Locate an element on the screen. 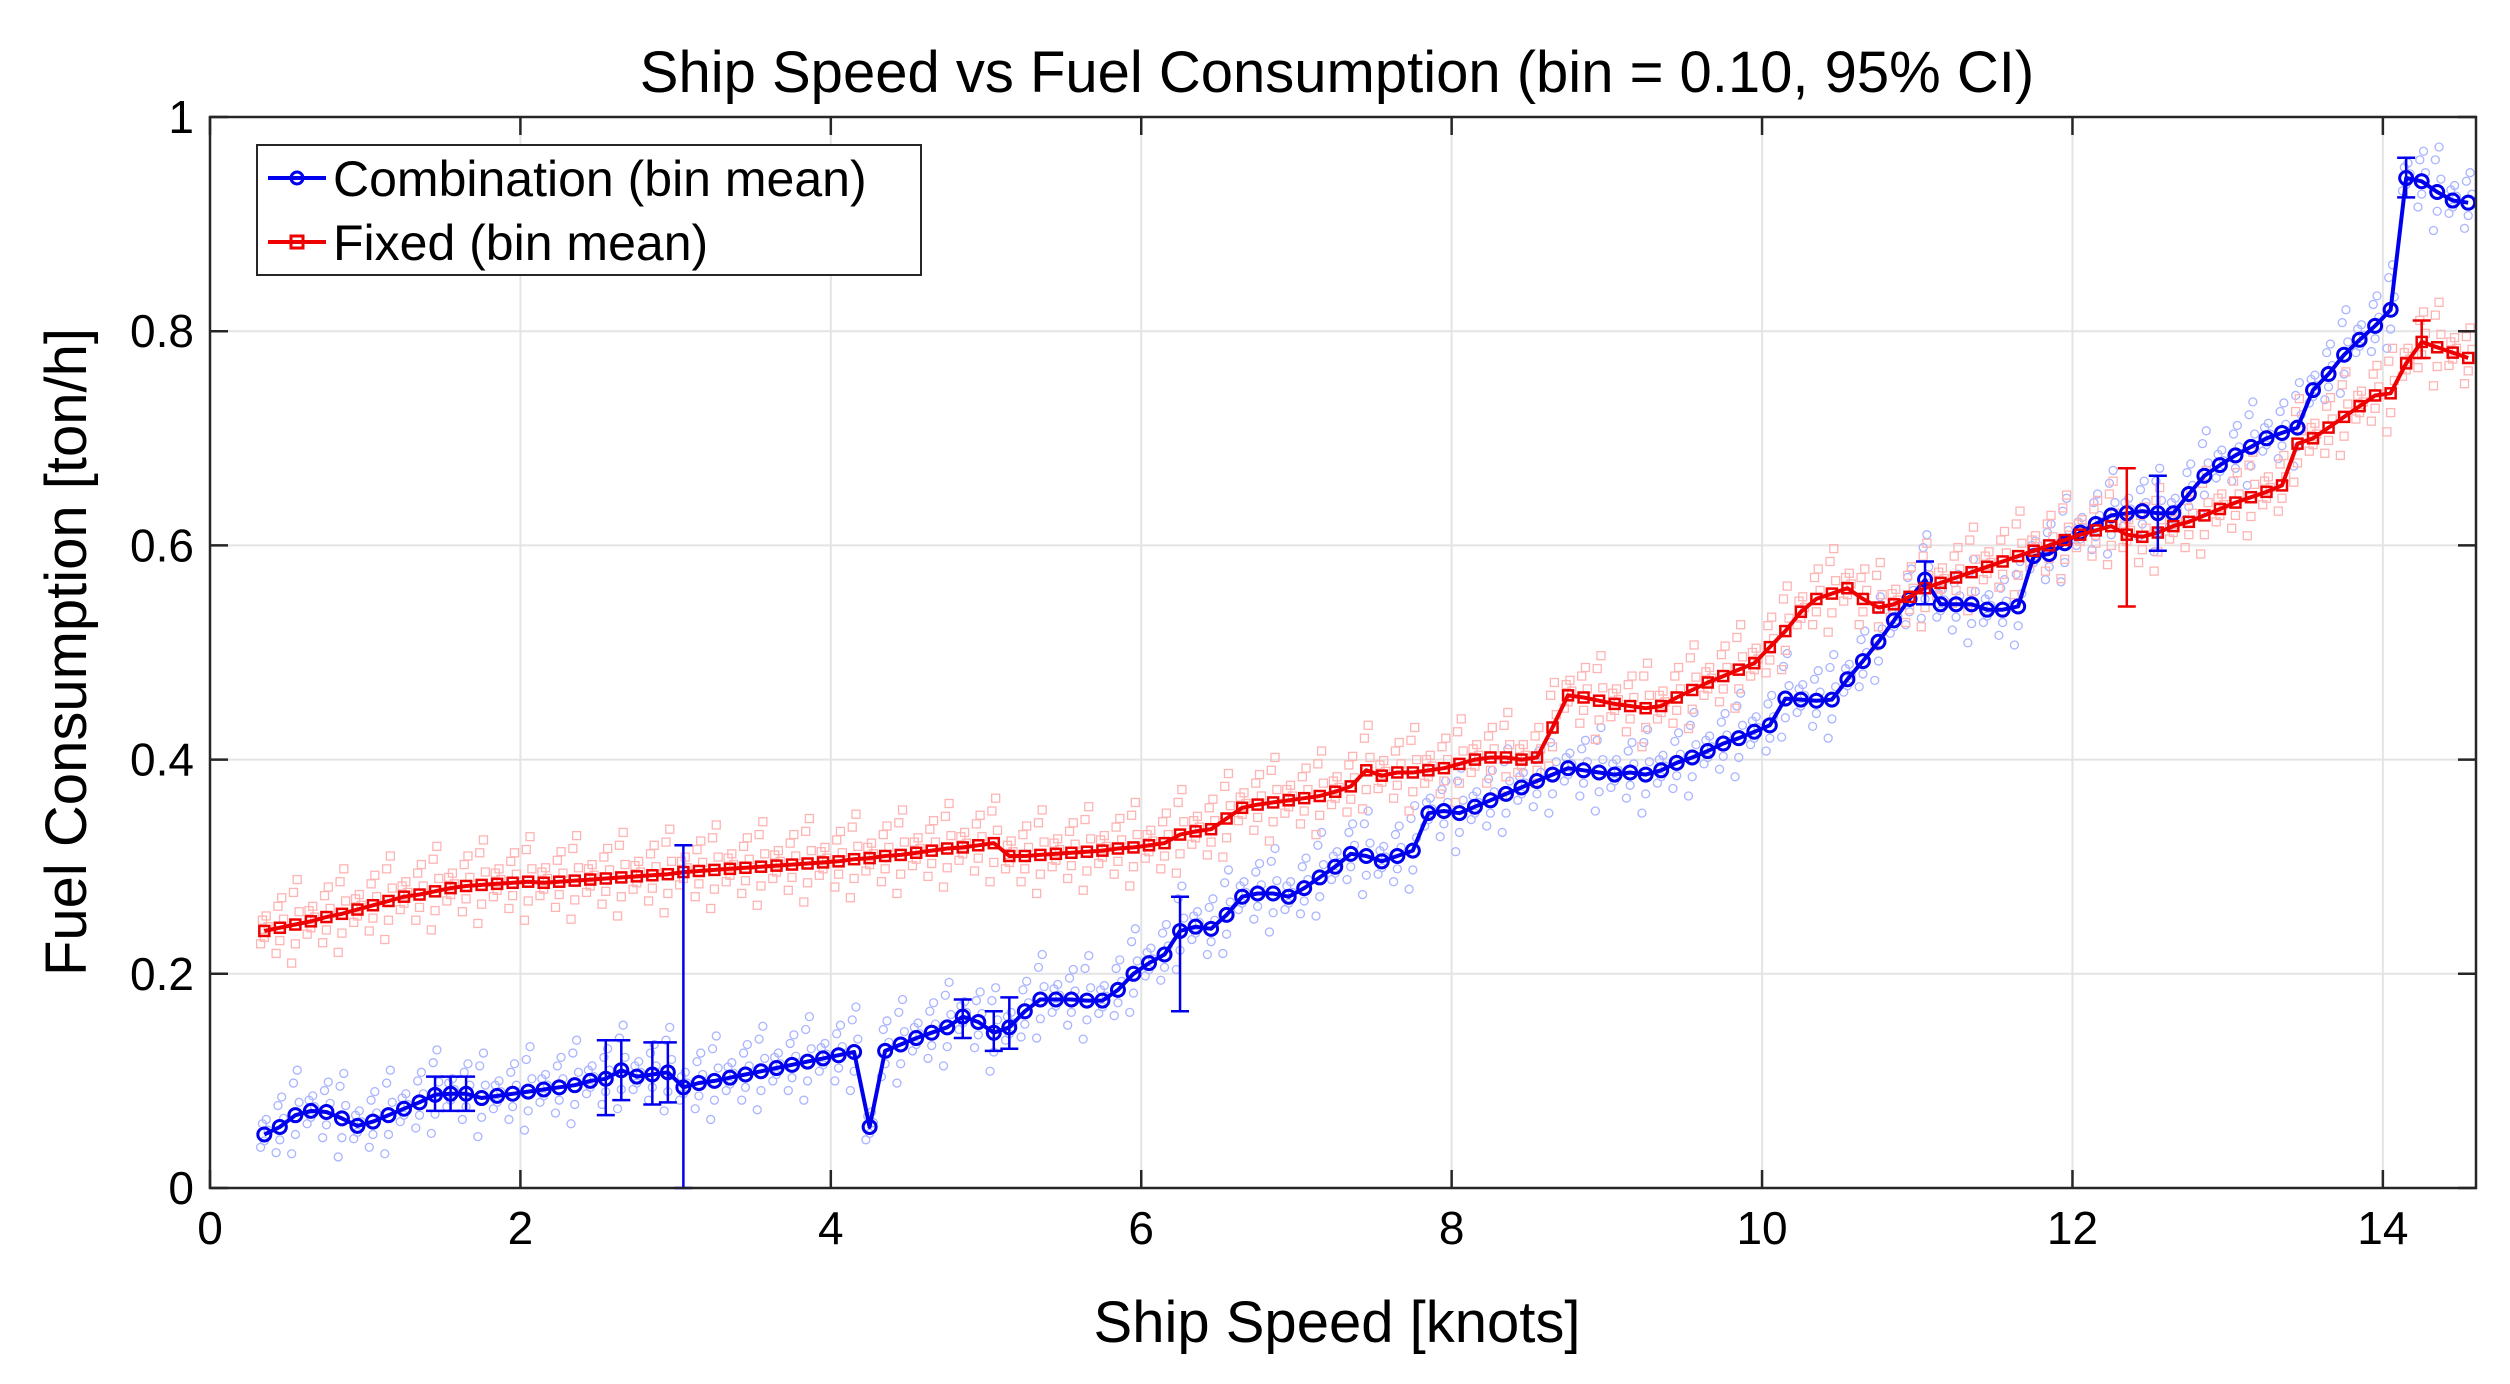  x-tick-label-4: 8 is located at coordinates (1452, 1228).